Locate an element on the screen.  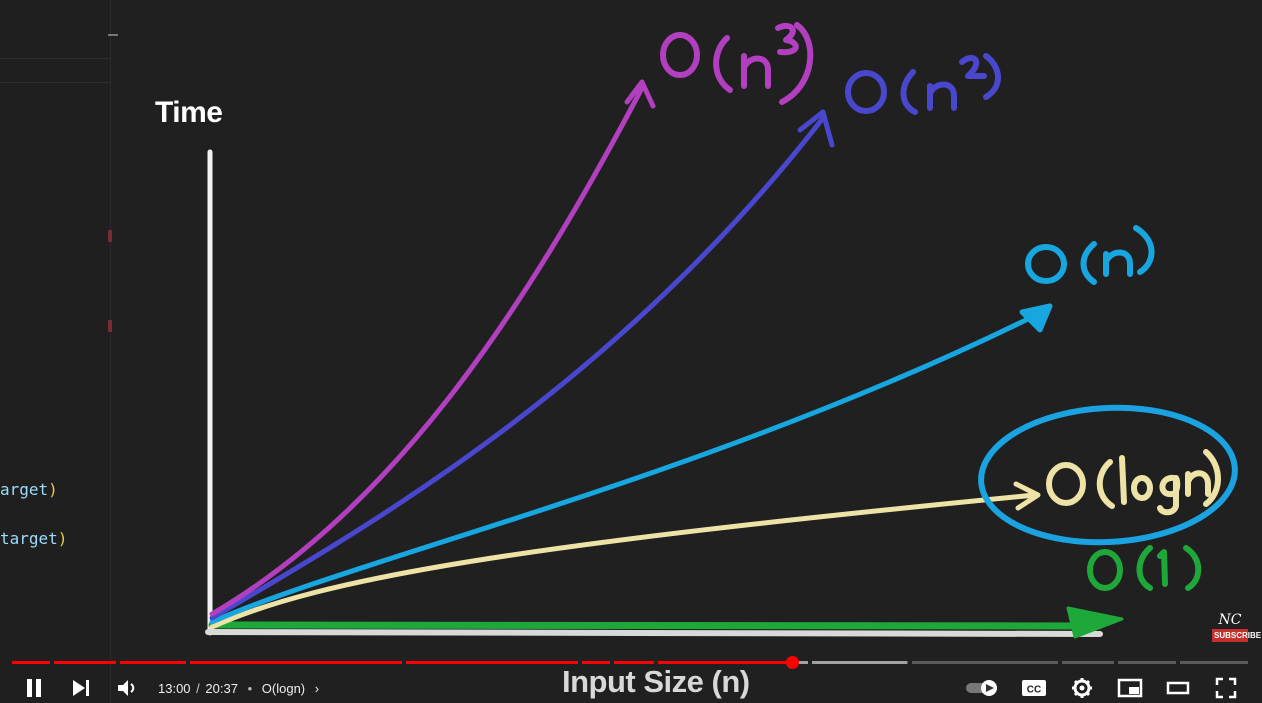
logn-highlight-circle is located at coordinates (1108, 475).